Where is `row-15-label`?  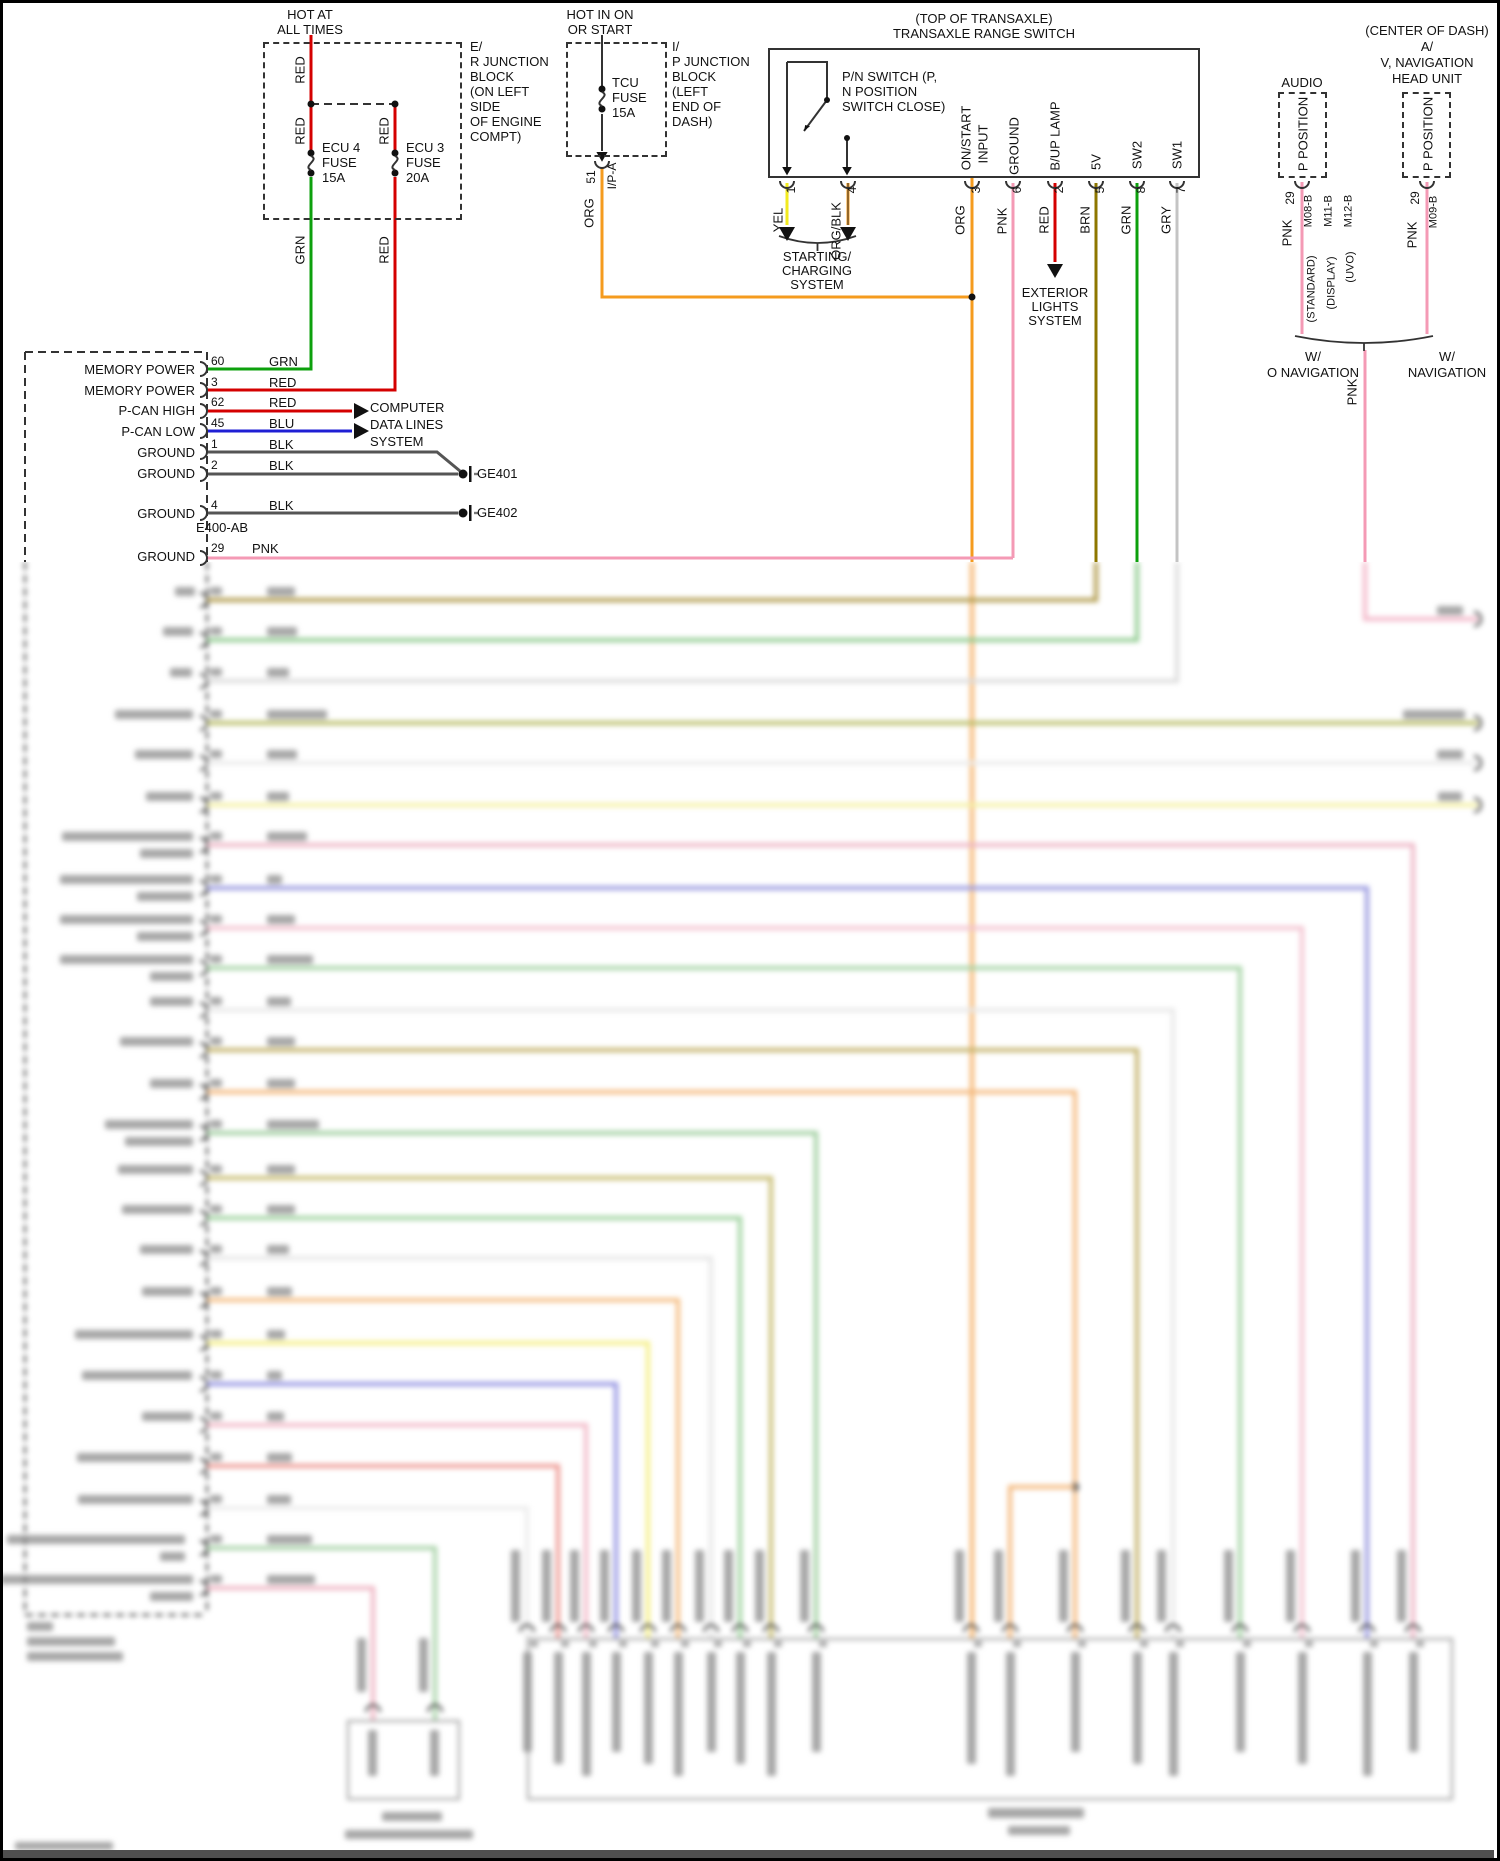 row-15-label is located at coordinates (165, 936).